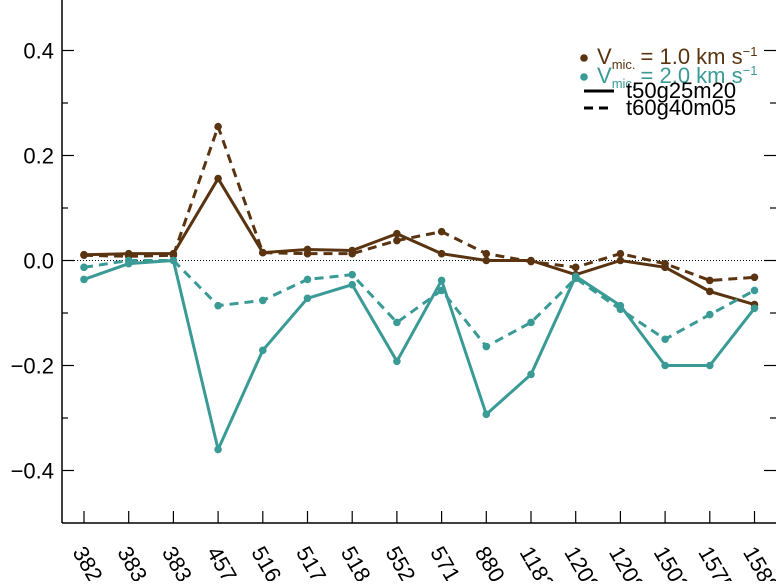  I want to click on x-tick-label: 571, so click(445, 561).